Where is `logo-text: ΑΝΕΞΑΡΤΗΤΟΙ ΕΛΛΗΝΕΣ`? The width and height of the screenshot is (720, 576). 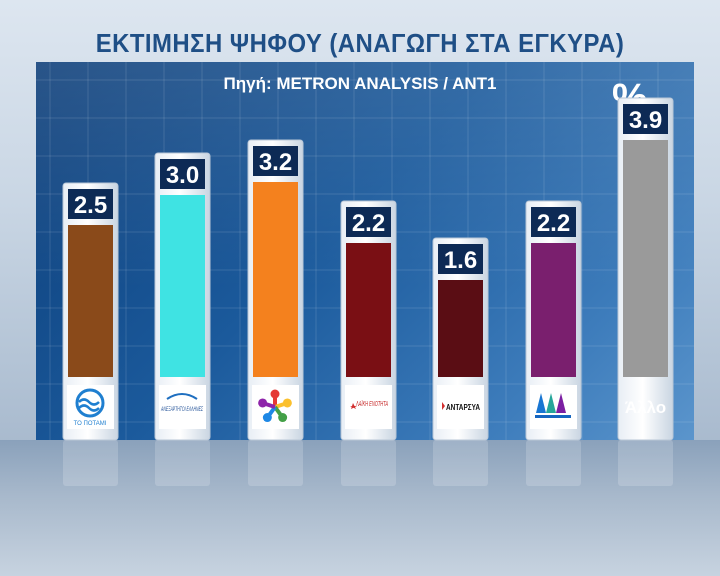
logo-text: ΑΝΕΞΑΡΤΗΤΟΙ ΕΛΛΗΝΕΣ is located at coordinates (181, 409).